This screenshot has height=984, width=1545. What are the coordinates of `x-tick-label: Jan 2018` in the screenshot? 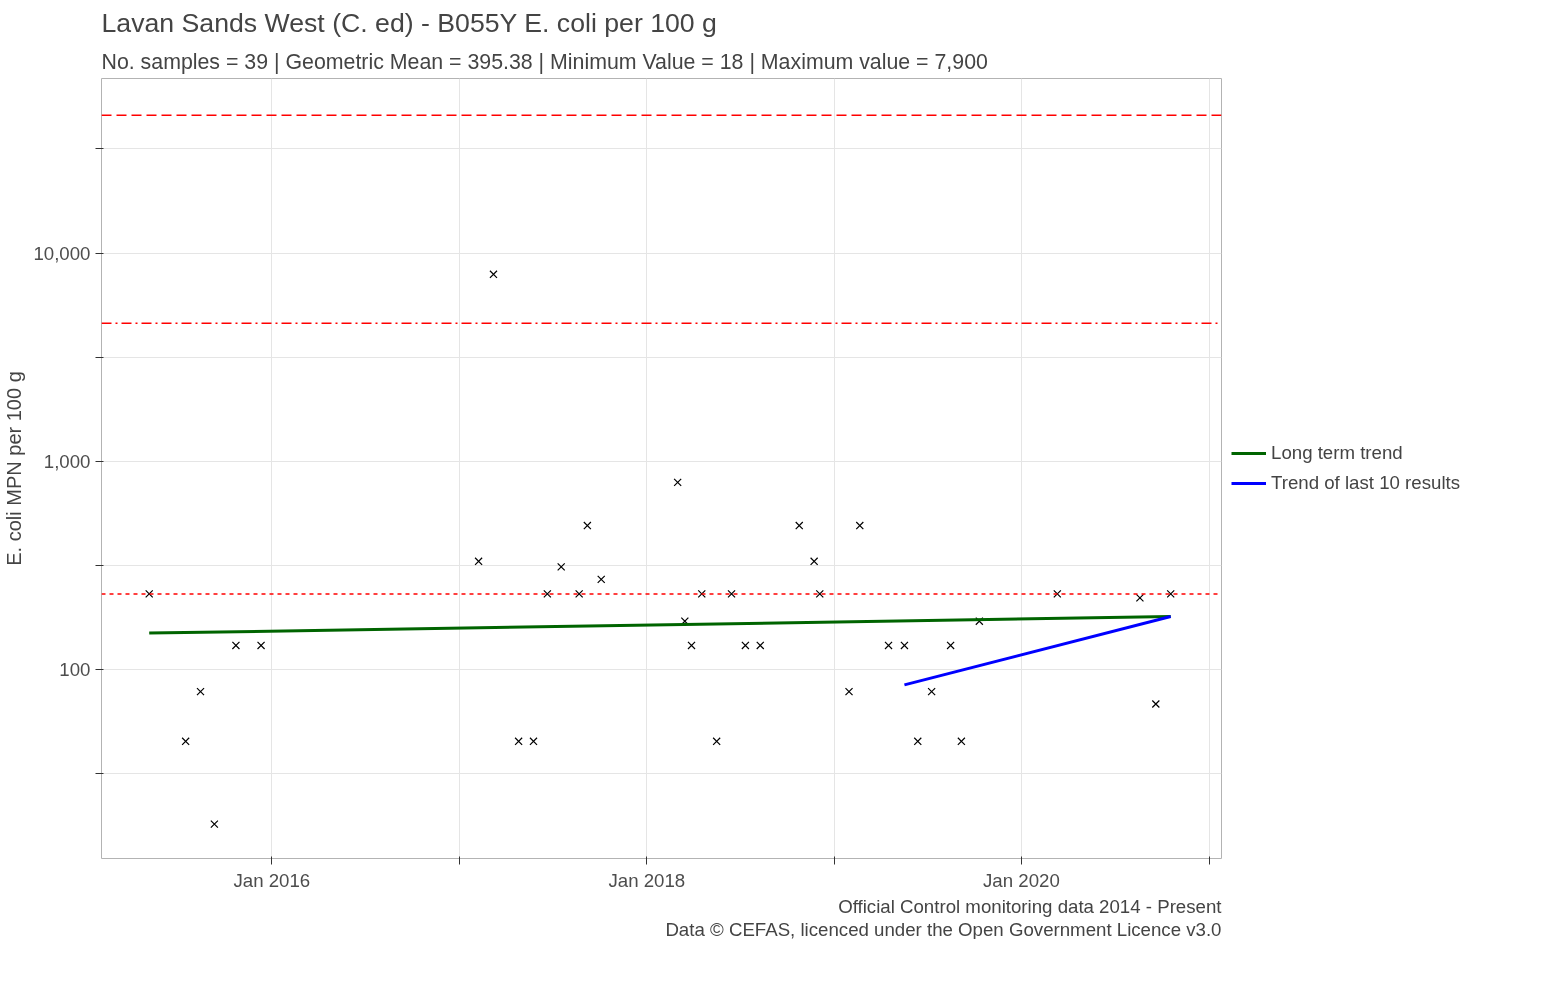 It's located at (647, 880).